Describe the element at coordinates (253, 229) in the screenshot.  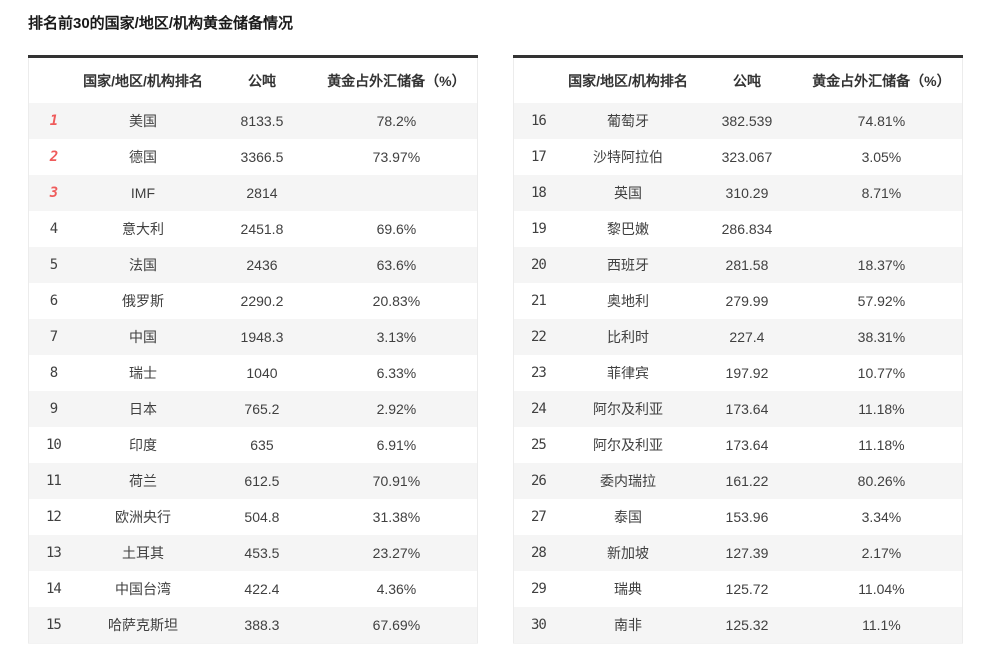
I see `table-row: 4 意大利 2451.8 69.6%` at that location.